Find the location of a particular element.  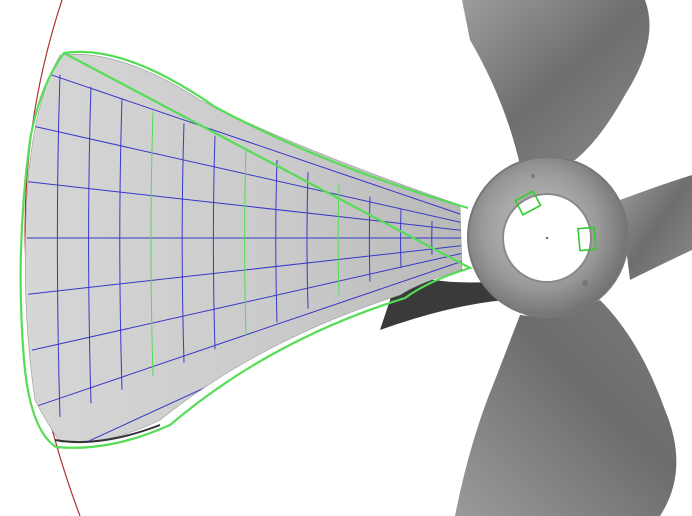

scanned-blade-edge-dark is located at coordinates (107, 434).